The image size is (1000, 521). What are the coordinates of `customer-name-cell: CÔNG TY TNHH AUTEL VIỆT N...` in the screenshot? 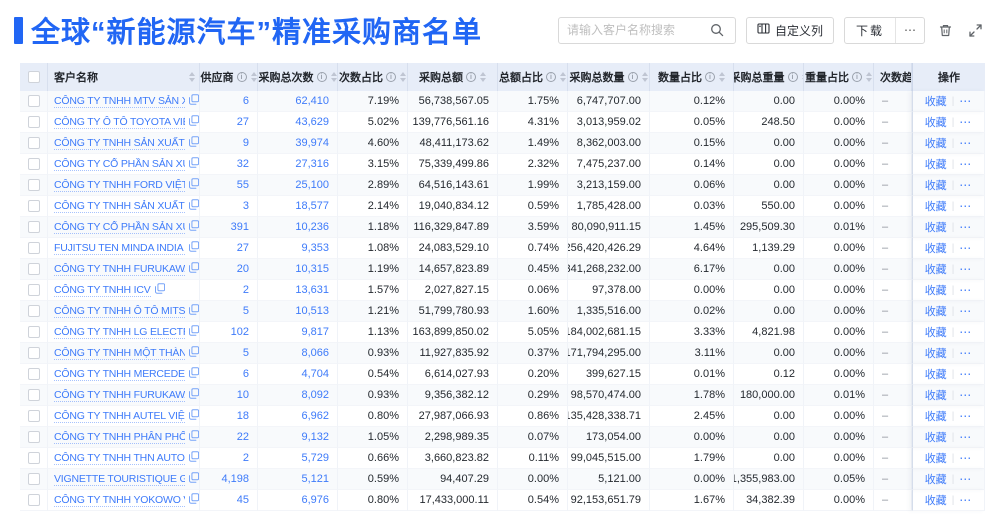 It's located at (124, 416).